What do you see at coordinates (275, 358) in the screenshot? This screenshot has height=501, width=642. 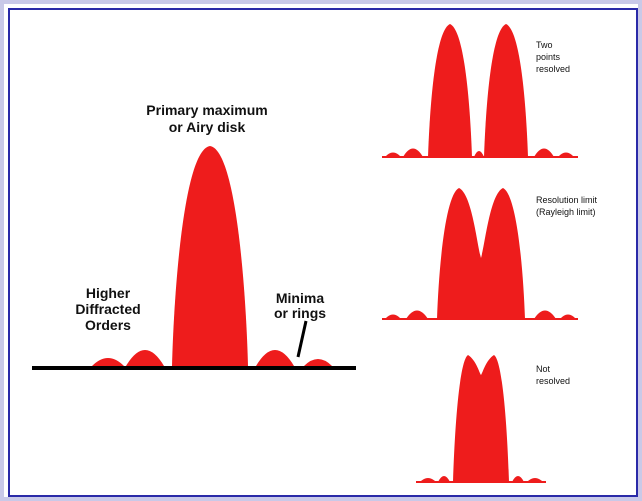 I see `main-side-lobe-right-inner` at bounding box center [275, 358].